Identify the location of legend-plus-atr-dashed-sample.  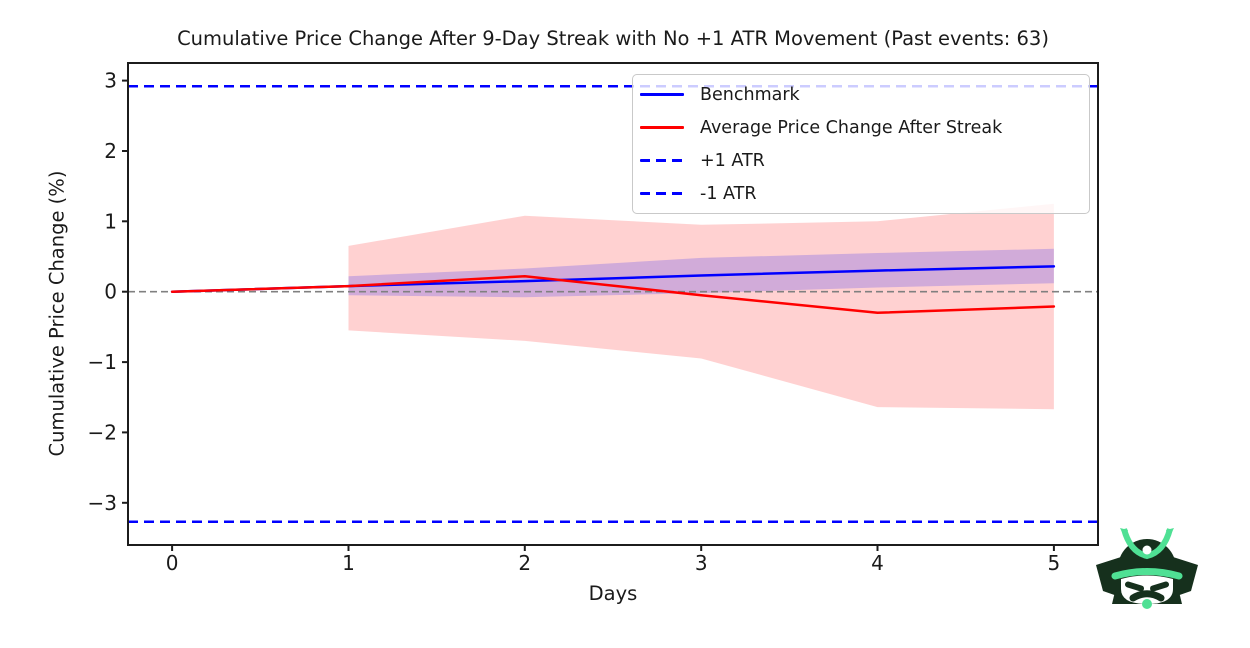
(662, 160).